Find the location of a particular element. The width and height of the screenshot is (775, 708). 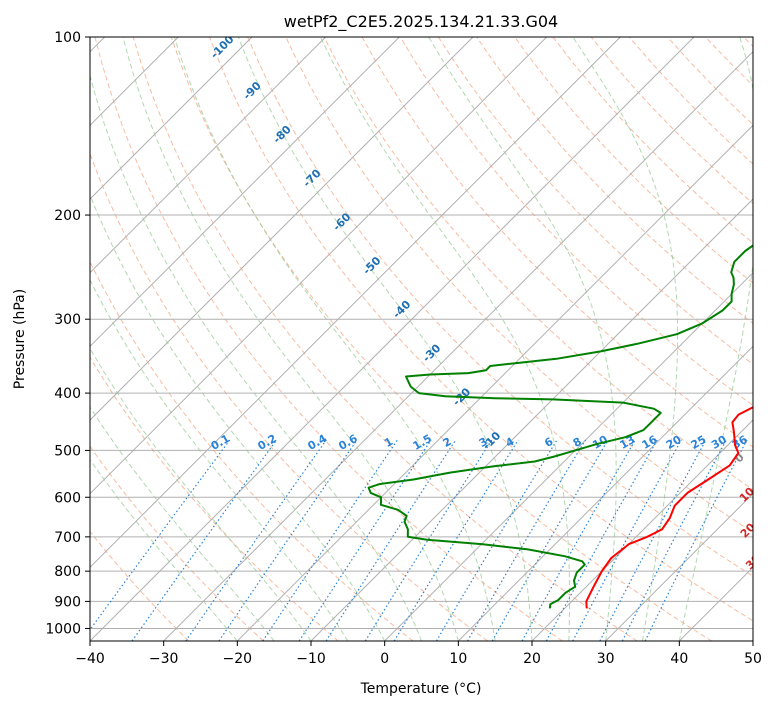

x-axis-label: Temperature (°C) is located at coordinates (421, 689).